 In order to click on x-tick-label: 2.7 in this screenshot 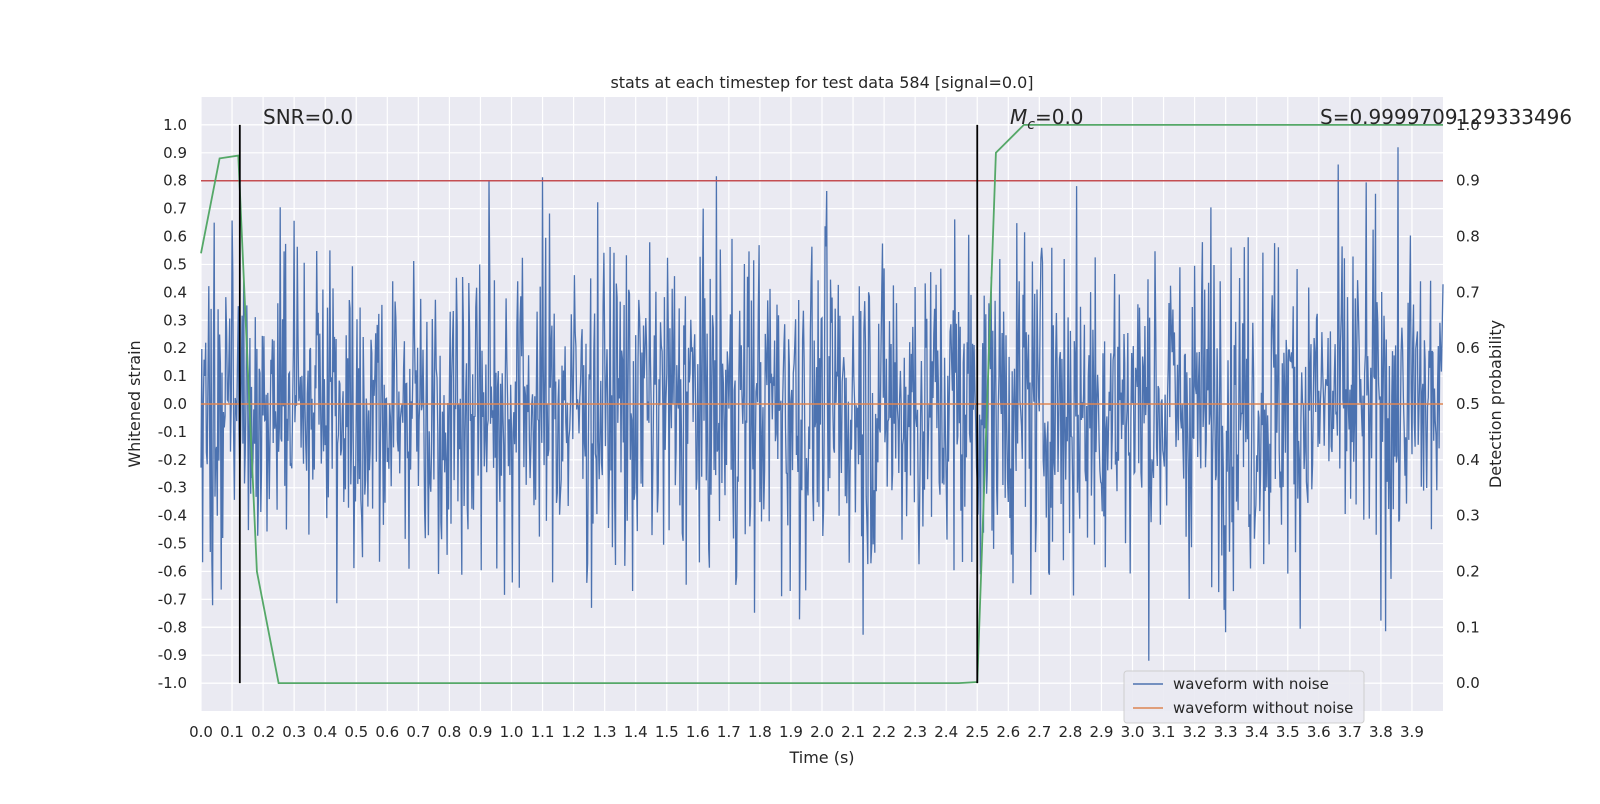, I will do `click(1039, 732)`.